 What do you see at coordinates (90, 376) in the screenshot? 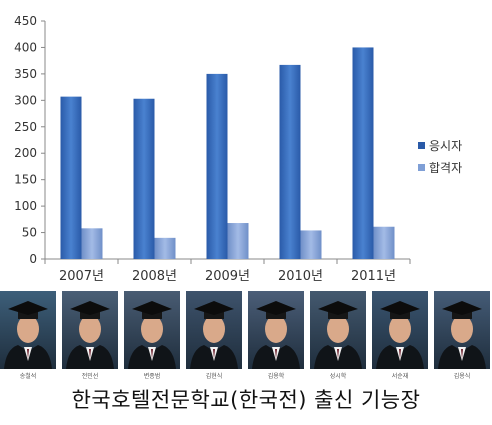
I see `graduate-name: 전민선` at bounding box center [90, 376].